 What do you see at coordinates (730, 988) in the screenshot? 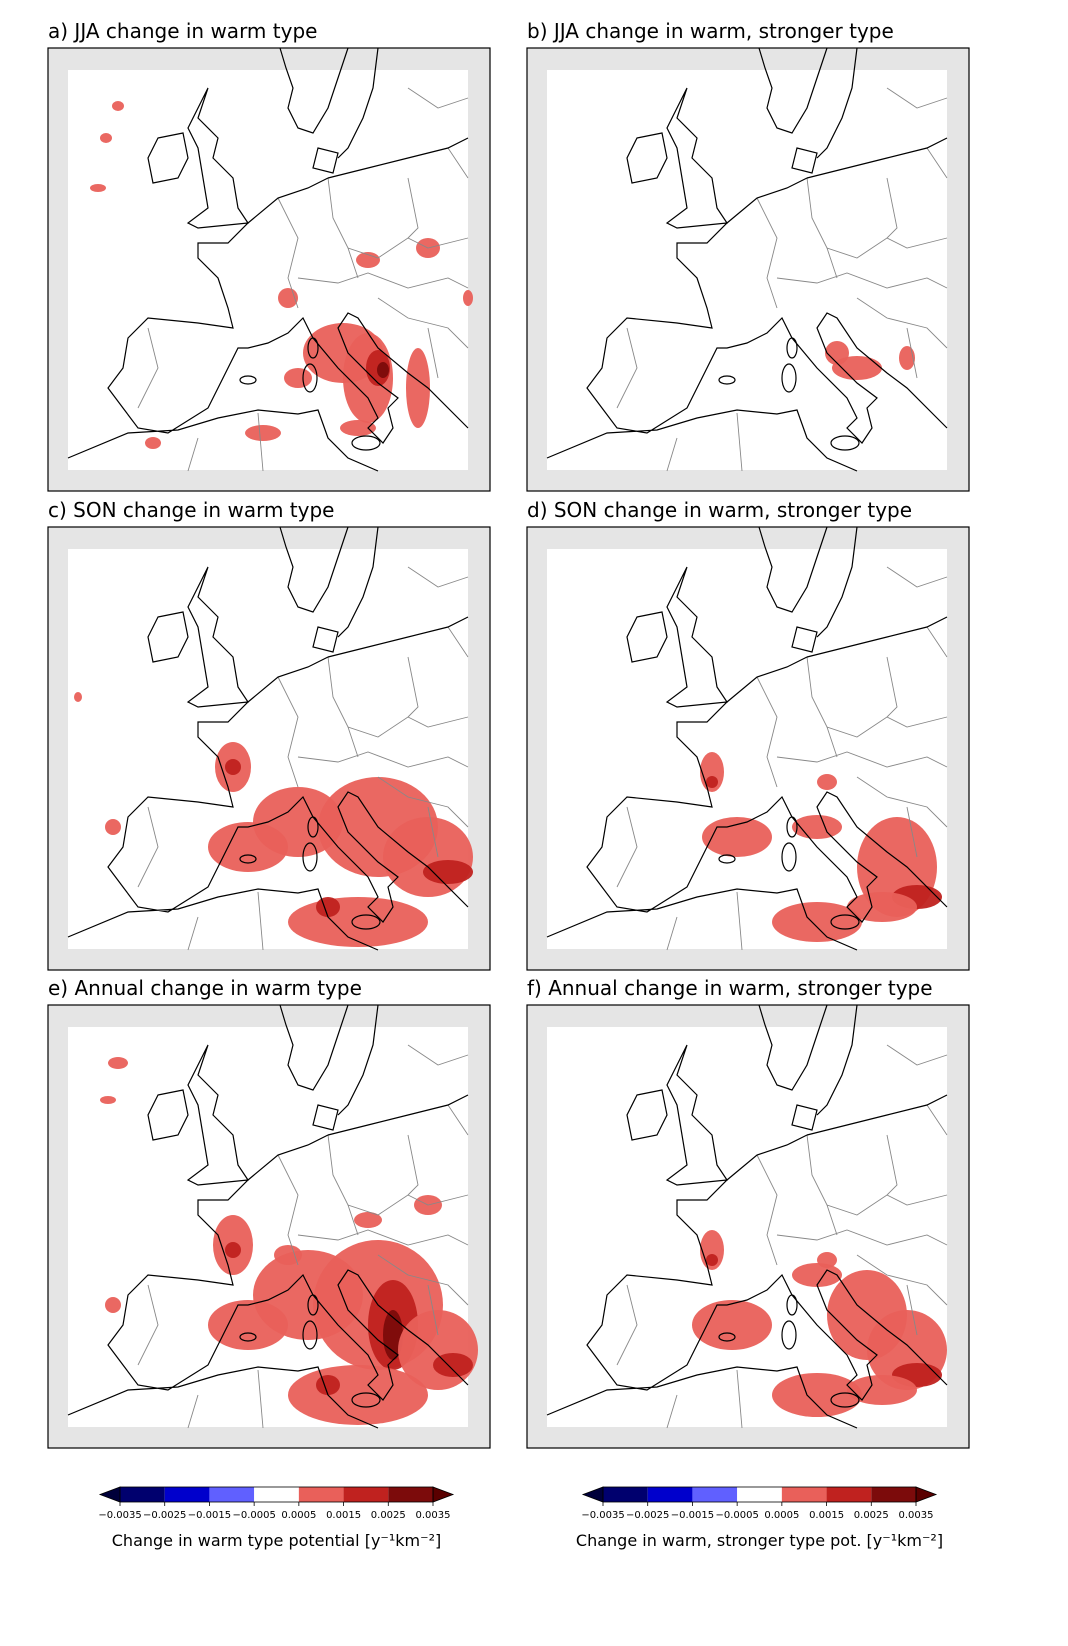
I see `panel-title: f) Annual change in warm, stronger type` at bounding box center [730, 988].